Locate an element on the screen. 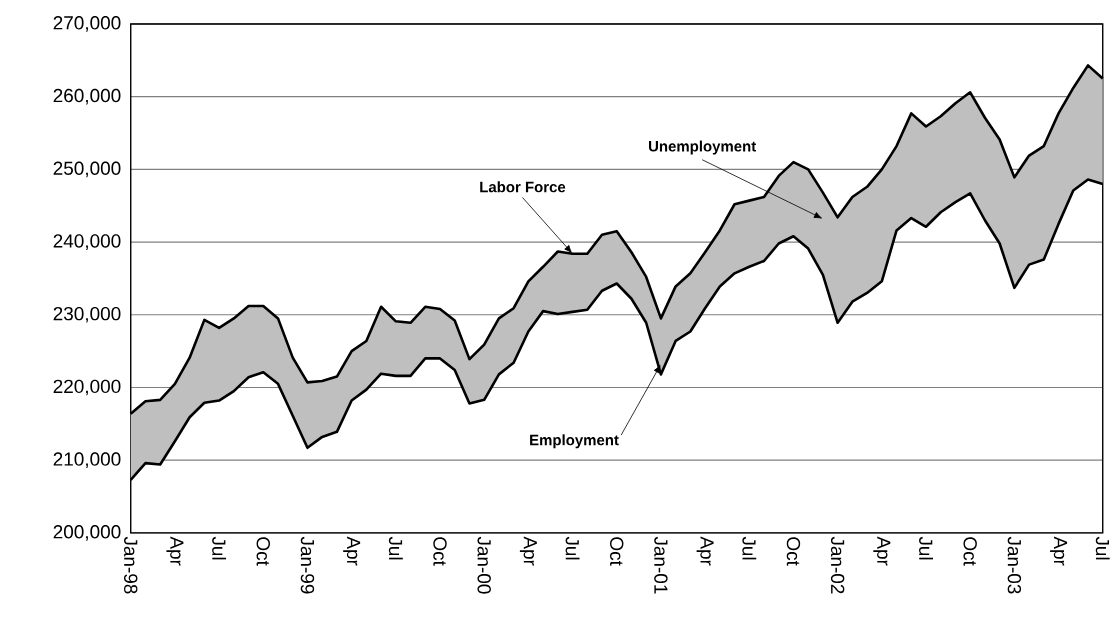 The height and width of the screenshot is (640, 1113). x-tick-label: Jan-98 is located at coordinates (131, 565).